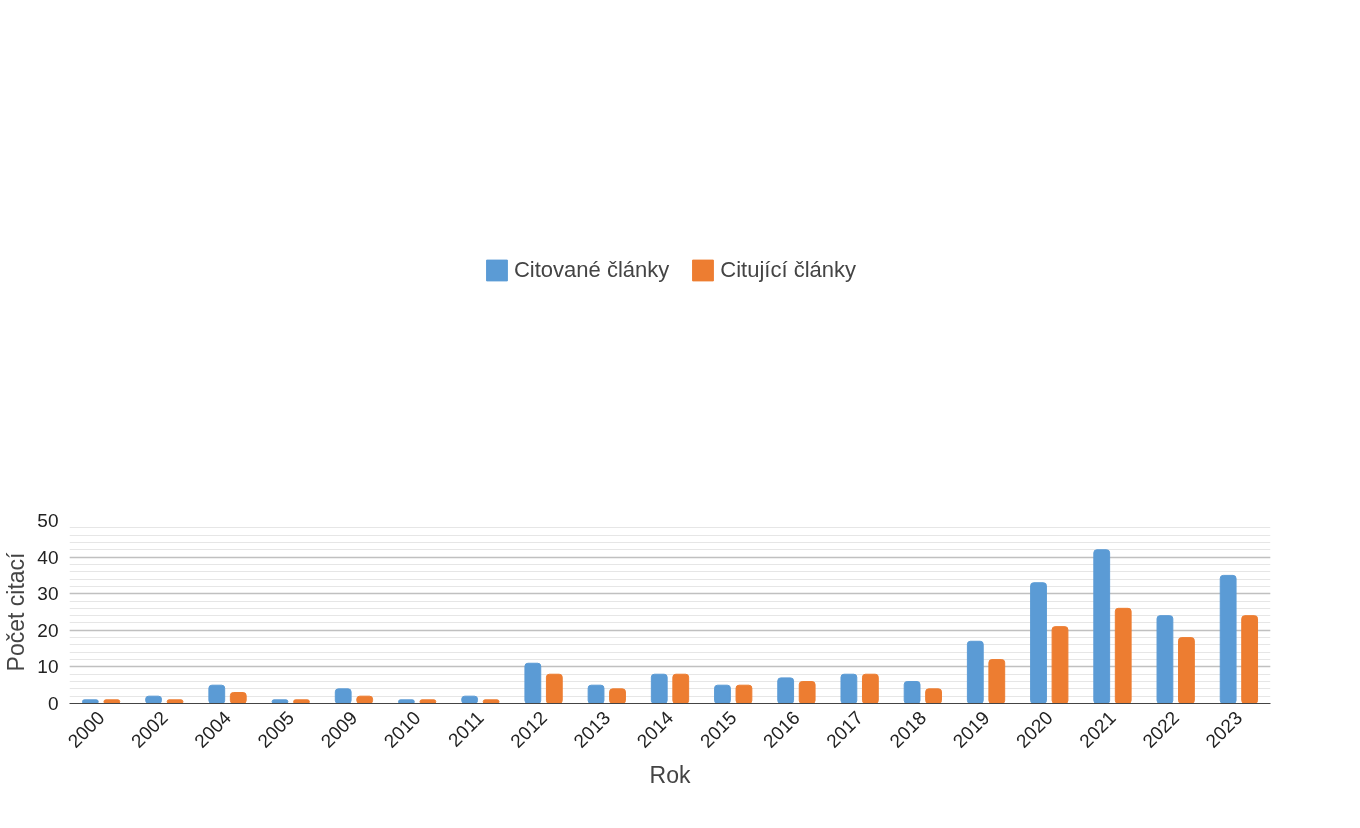 This screenshot has height=828, width=1360. Describe the element at coordinates (16, 611) in the screenshot. I see `y-axis-title: Počet citací` at that location.